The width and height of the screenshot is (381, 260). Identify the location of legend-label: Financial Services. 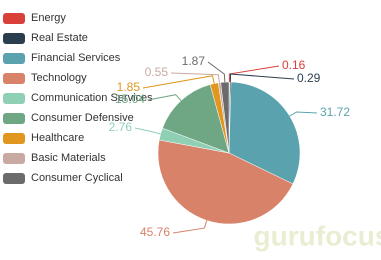
(76, 58).